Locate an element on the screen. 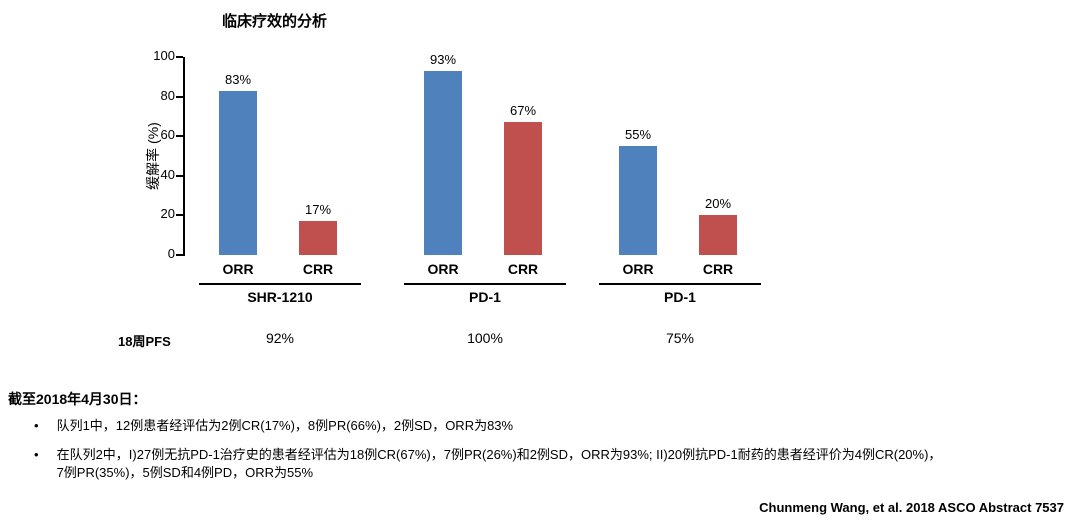  bar-value-label: 20% is located at coordinates (718, 204).